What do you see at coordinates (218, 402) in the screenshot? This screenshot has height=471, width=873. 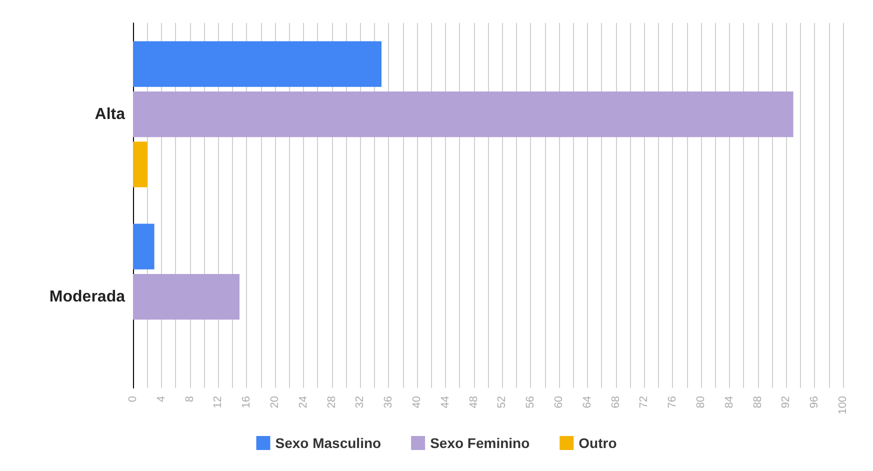 I see `x-tick-label: 12` at bounding box center [218, 402].